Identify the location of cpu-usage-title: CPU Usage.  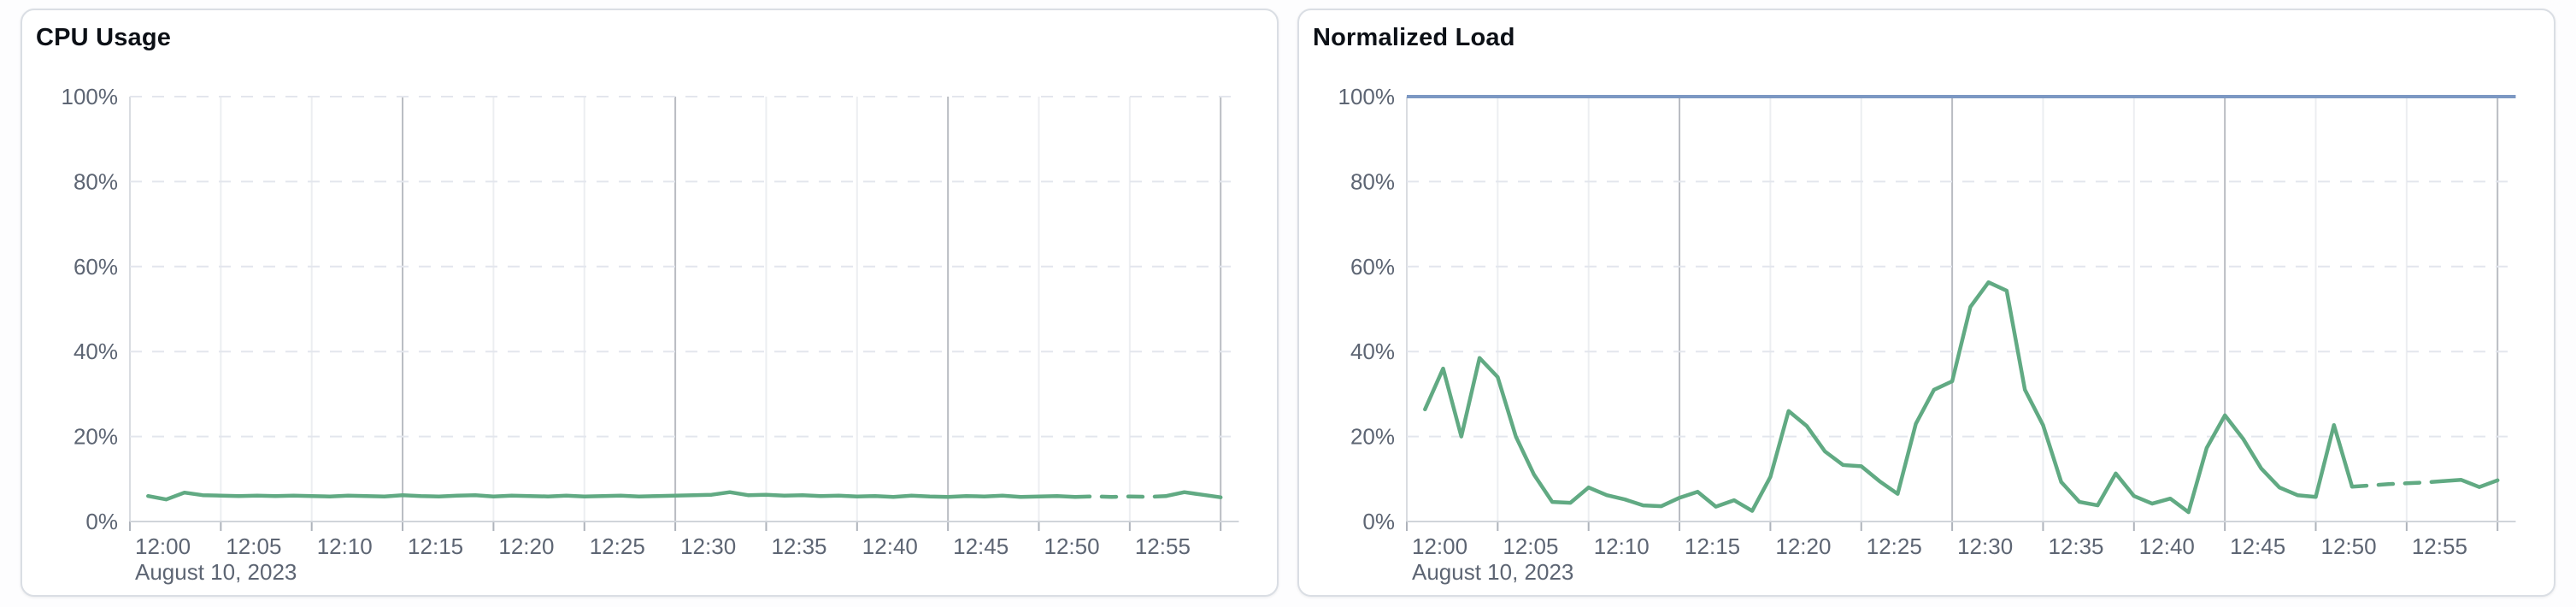
(104, 37).